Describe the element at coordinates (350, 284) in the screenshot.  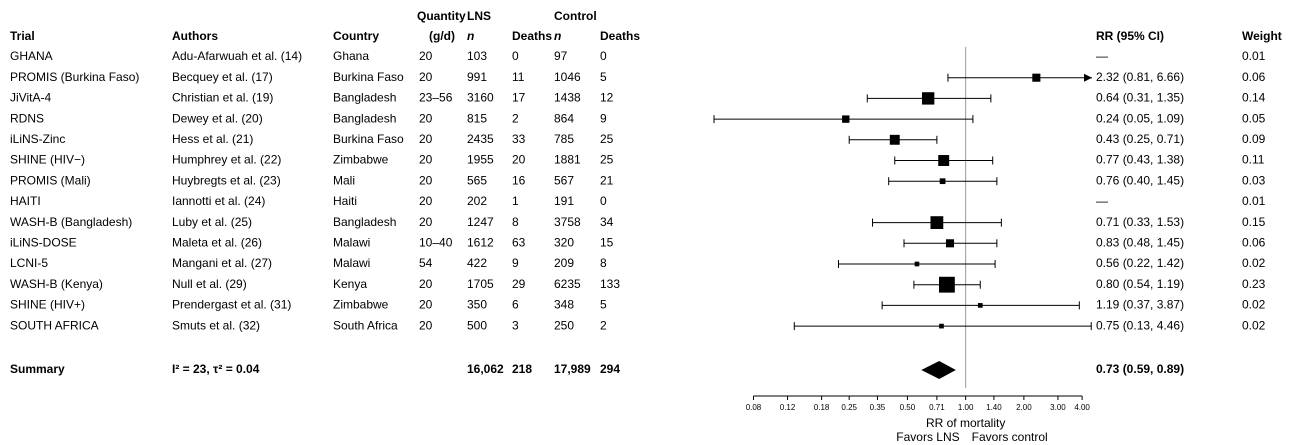
I see `cell-country: Kenya` at that location.